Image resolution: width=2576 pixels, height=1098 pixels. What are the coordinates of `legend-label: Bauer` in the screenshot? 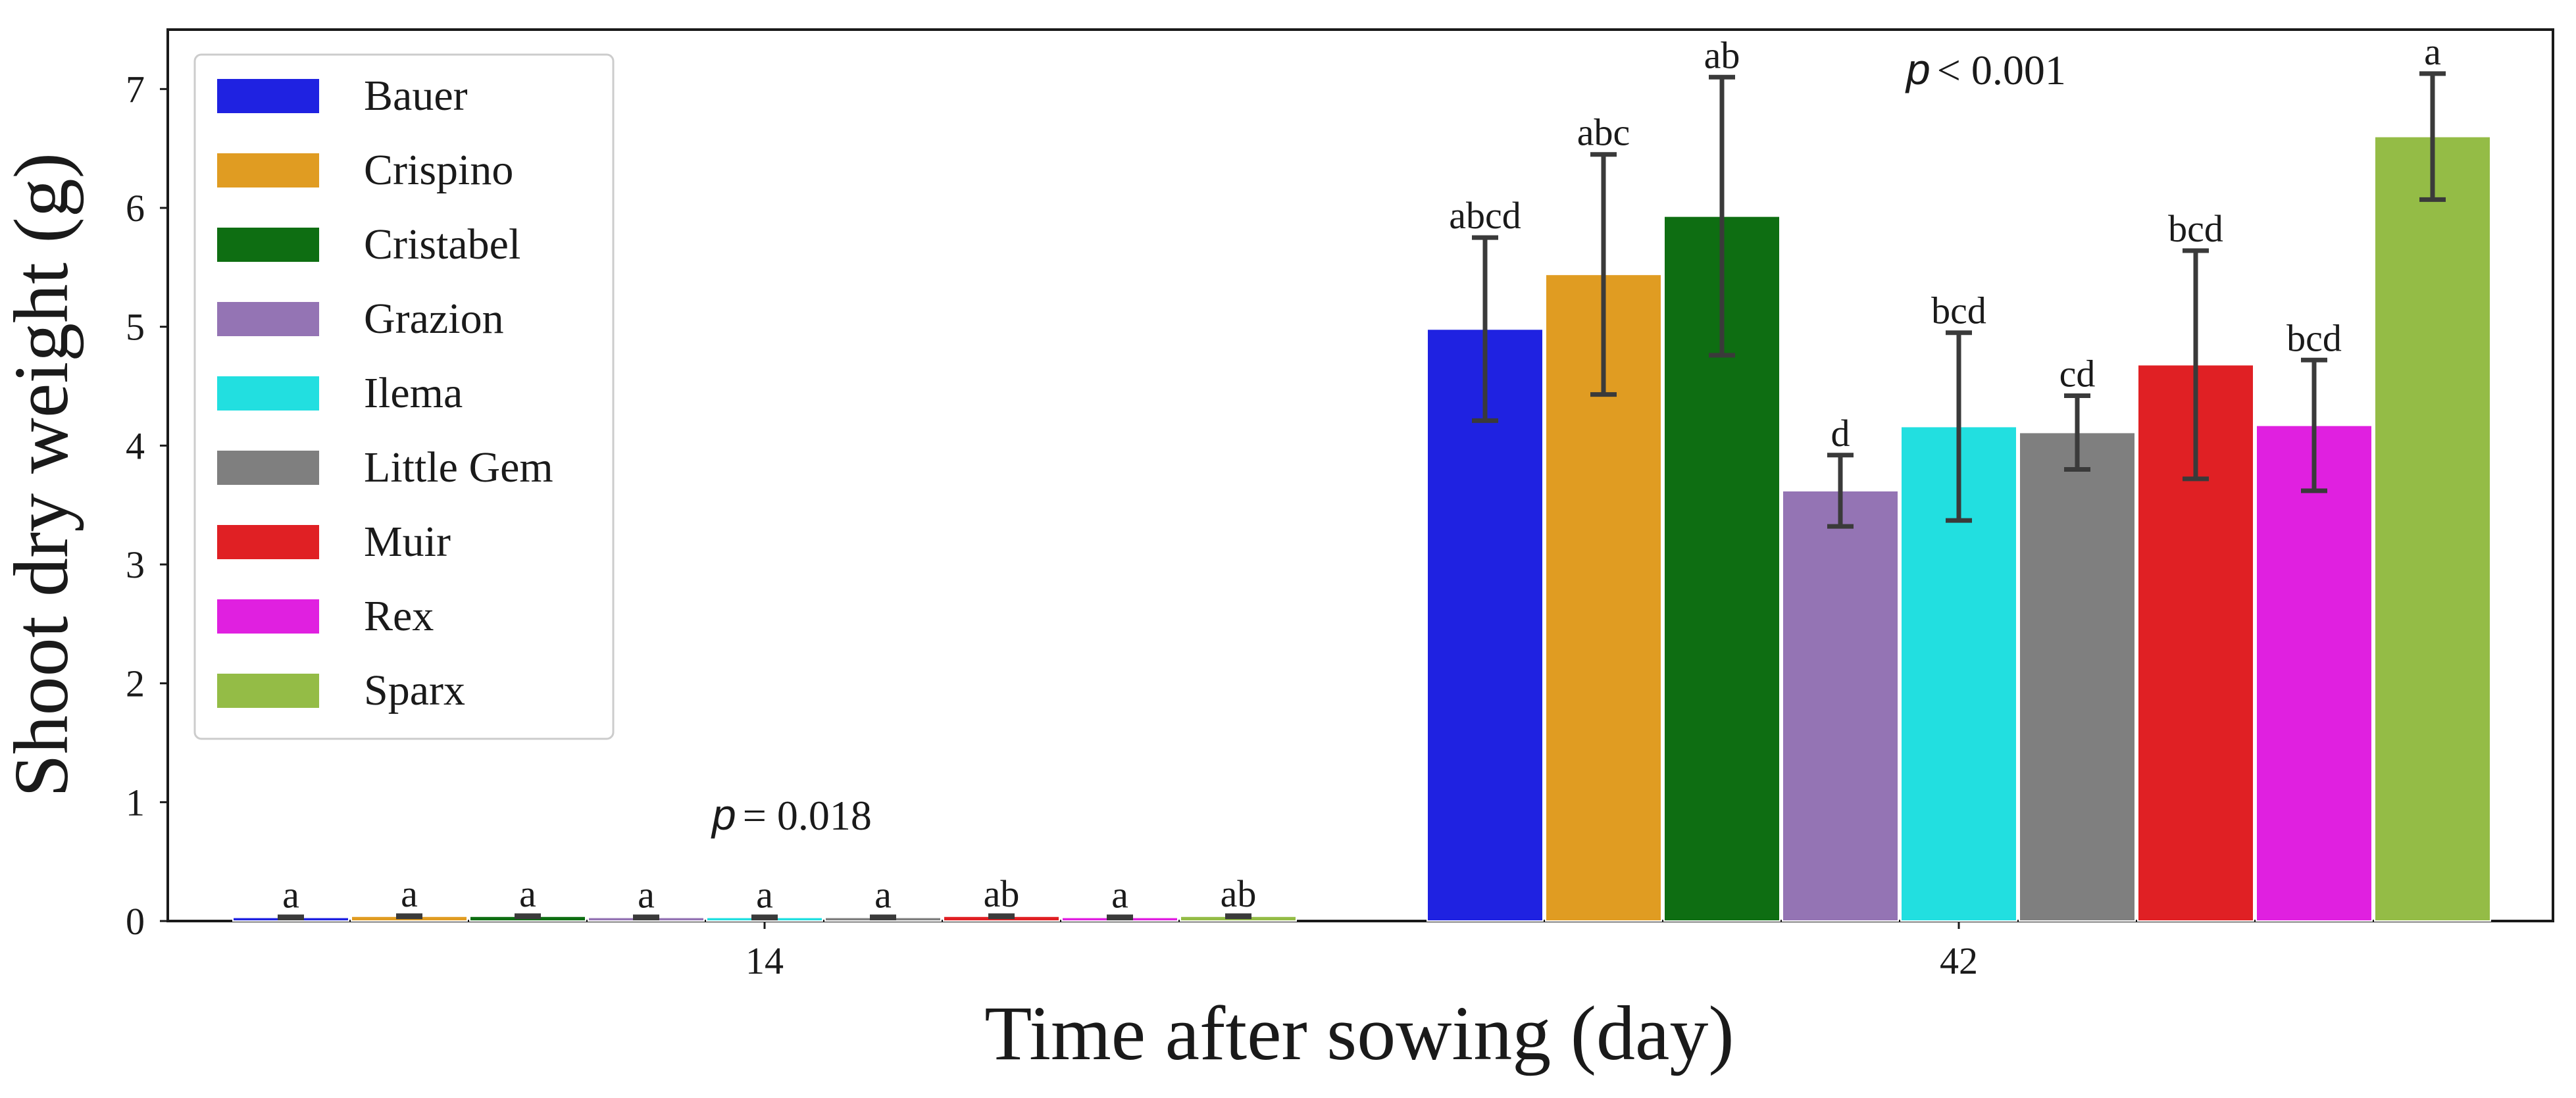 It's located at (416, 96).